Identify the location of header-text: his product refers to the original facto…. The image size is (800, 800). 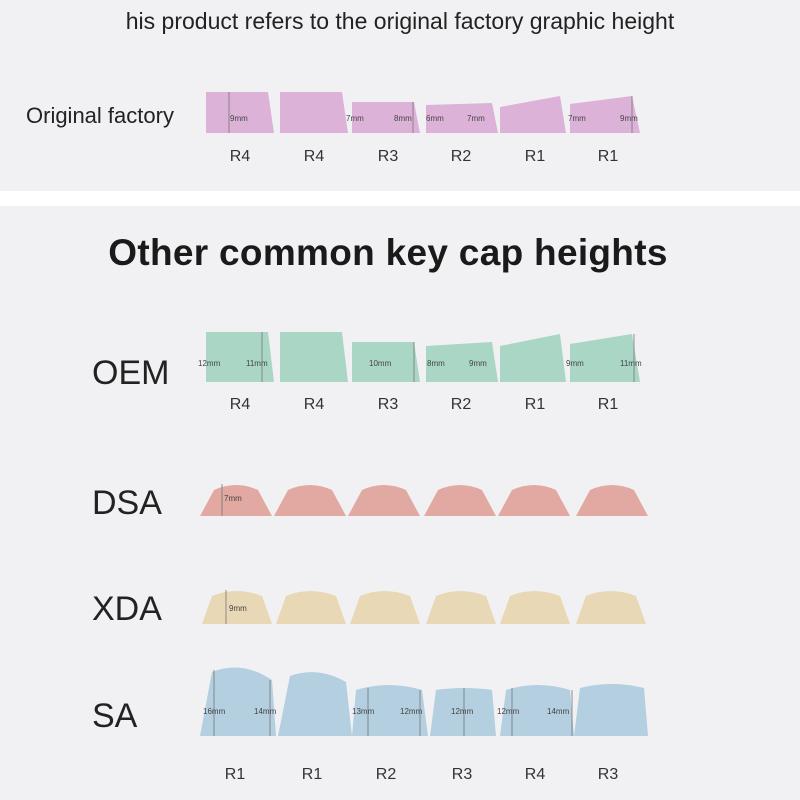
(400, 21).